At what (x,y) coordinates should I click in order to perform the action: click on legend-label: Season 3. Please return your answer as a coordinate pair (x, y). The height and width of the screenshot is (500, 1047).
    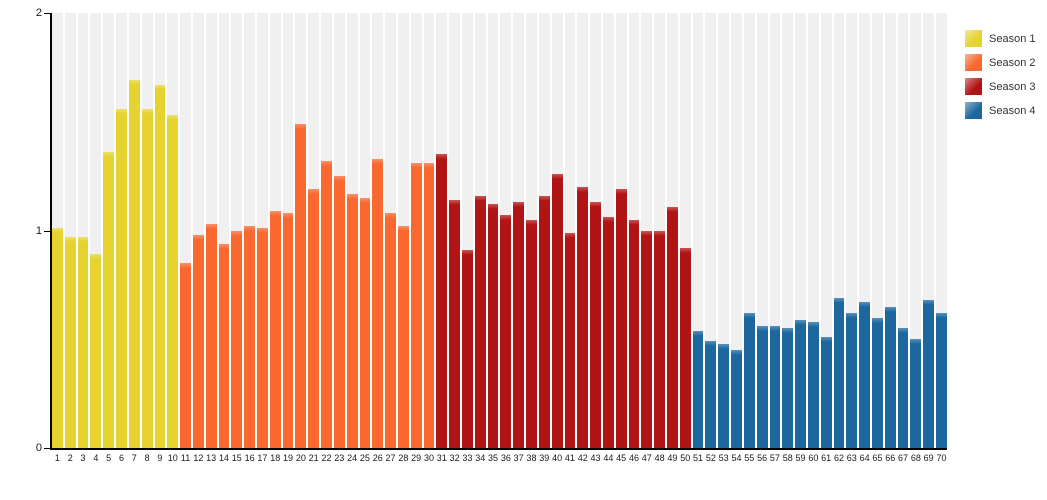
    Looking at the image, I should click on (1012, 86).